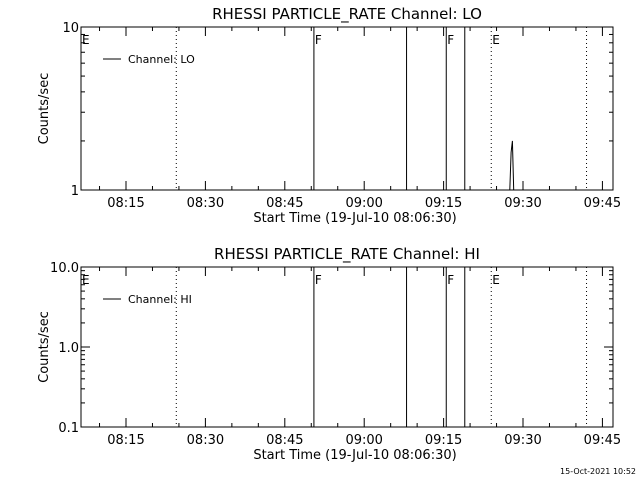 The height and width of the screenshot is (480, 640). Describe the element at coordinates (75, 191) in the screenshot. I see `y-tick-label: 1` at that location.